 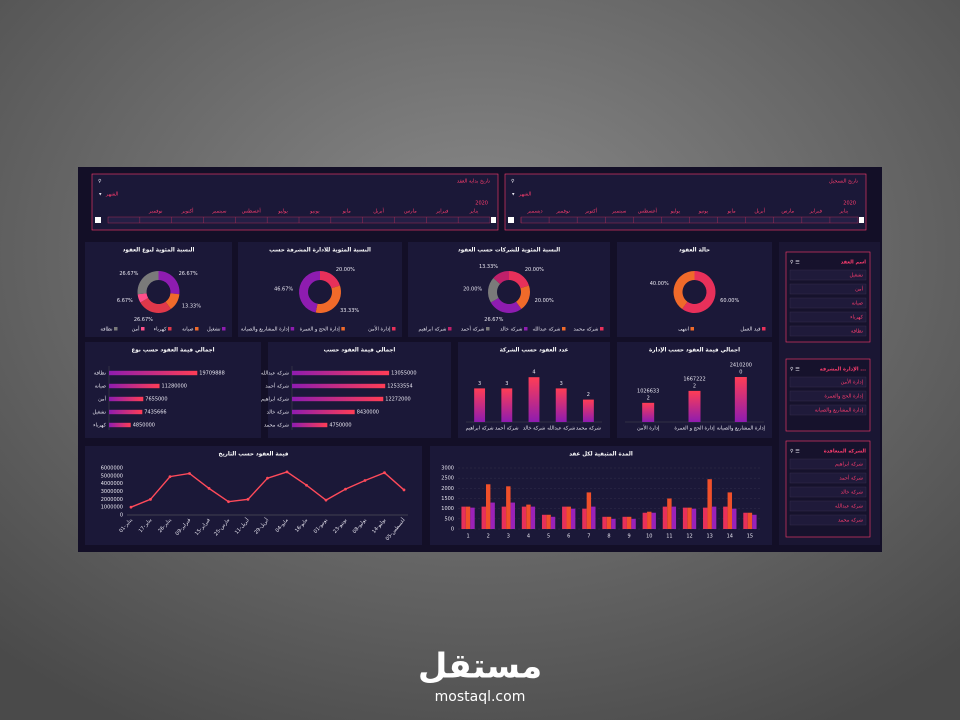 What do you see at coordinates (265, 329) in the screenshot?
I see `legend-label: إدارة المشاريع والصيانة` at bounding box center [265, 329].